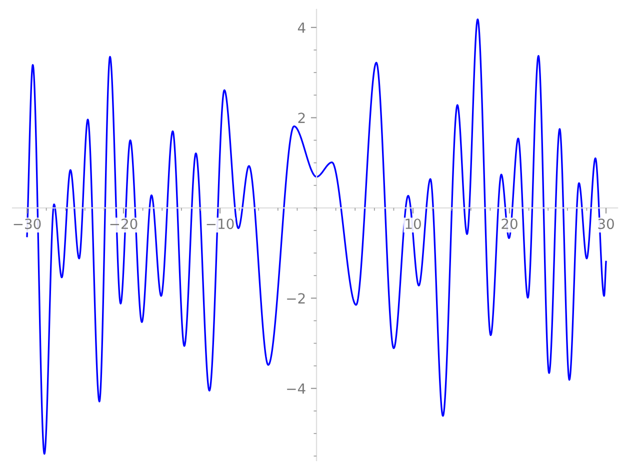  I want to click on y-tick-label: 4, so click(302, 27).